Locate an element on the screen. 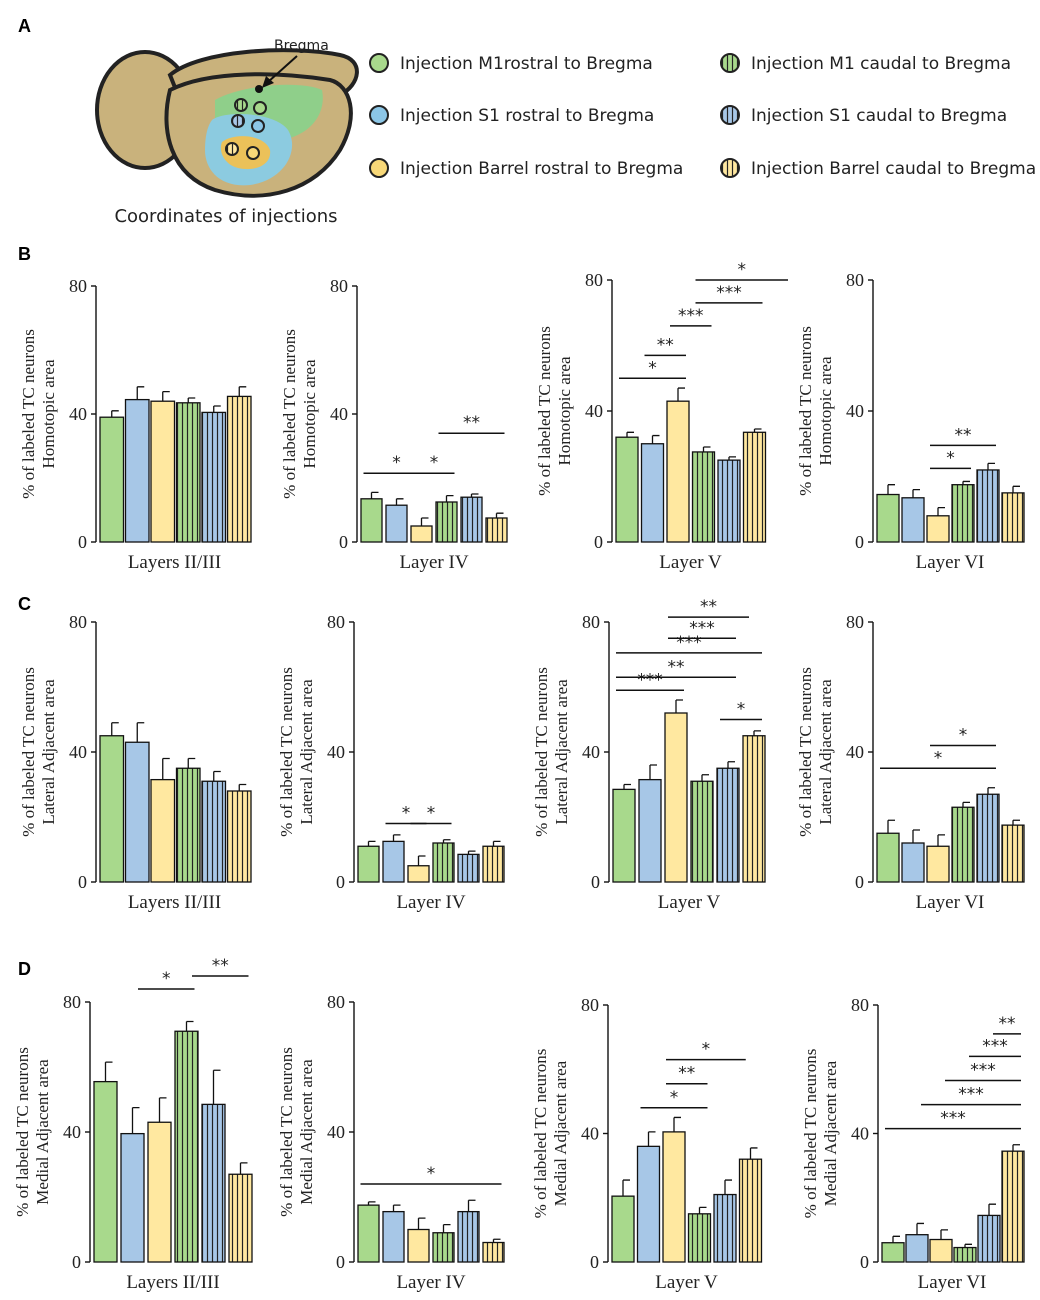 Image resolution: width=1040 pixels, height=1300 pixels. legend-marker-m1-rostral is located at coordinates (379, 63).